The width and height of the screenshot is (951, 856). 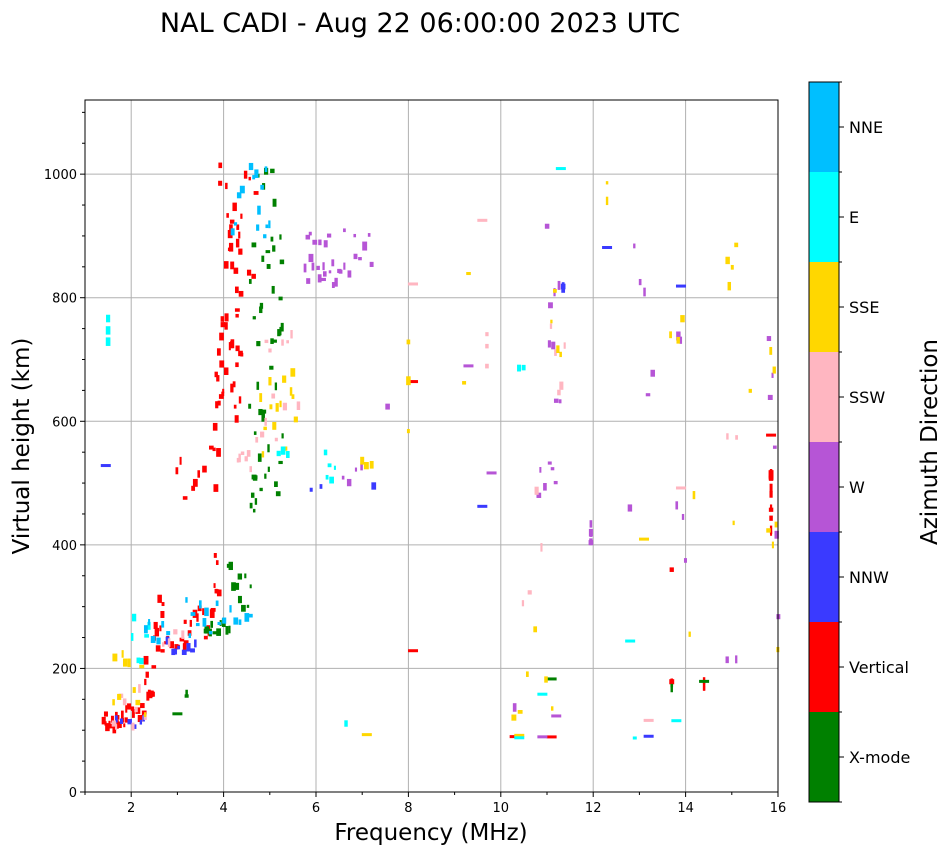 I want to click on y-tick-label: 200, so click(x=64, y=669).